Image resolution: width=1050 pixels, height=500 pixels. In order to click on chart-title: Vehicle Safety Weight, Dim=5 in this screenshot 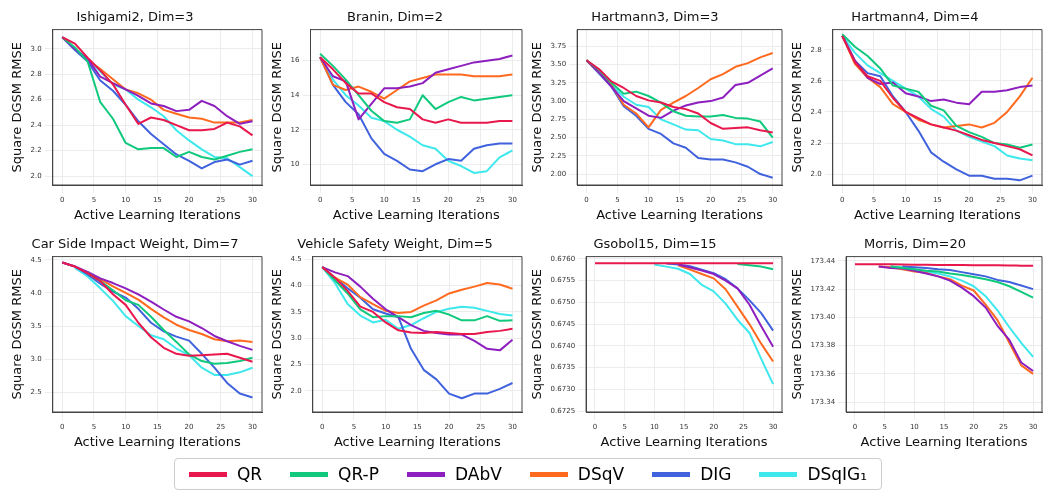, I will do `click(395, 244)`.